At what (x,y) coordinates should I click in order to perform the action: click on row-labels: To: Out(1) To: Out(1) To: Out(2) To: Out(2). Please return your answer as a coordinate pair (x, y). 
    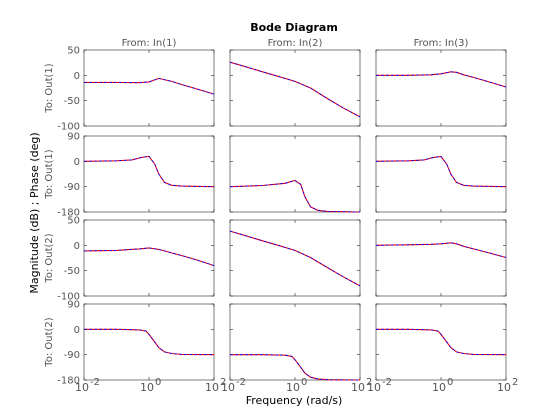
    Looking at the image, I should click on (49, 215).